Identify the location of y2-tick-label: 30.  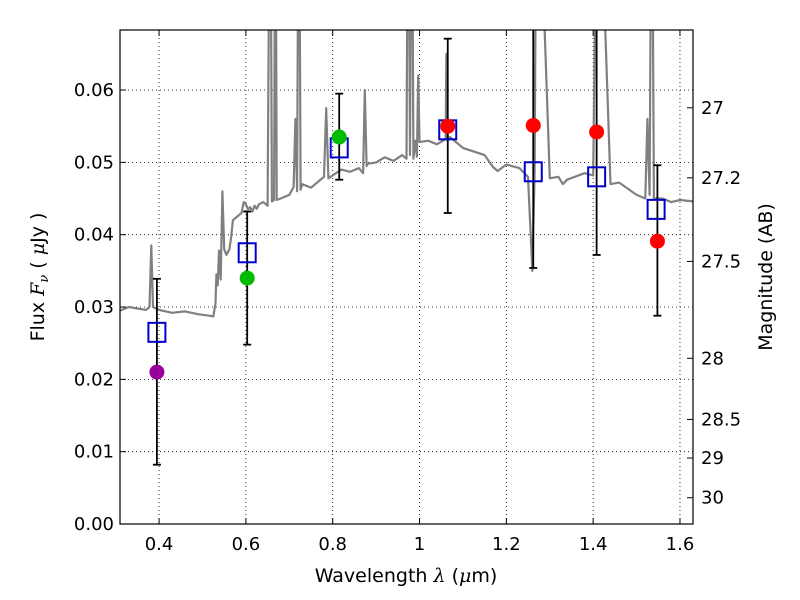
(712, 498).